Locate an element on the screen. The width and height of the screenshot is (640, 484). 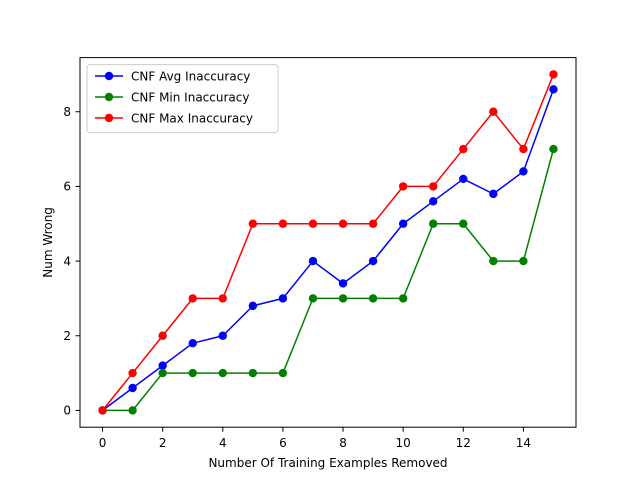
y-axis-ticks: 0 2 4 6 8 is located at coordinates (71, 261).